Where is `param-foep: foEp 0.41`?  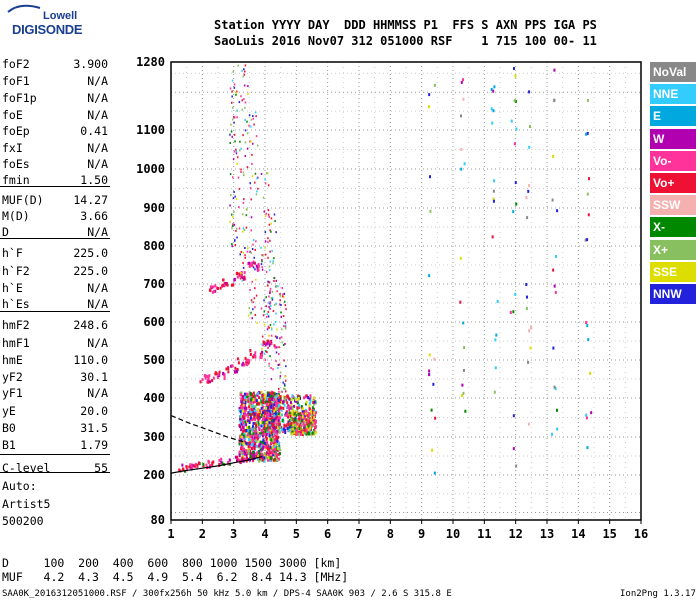 param-foep: foEp 0.41 is located at coordinates (55, 131).